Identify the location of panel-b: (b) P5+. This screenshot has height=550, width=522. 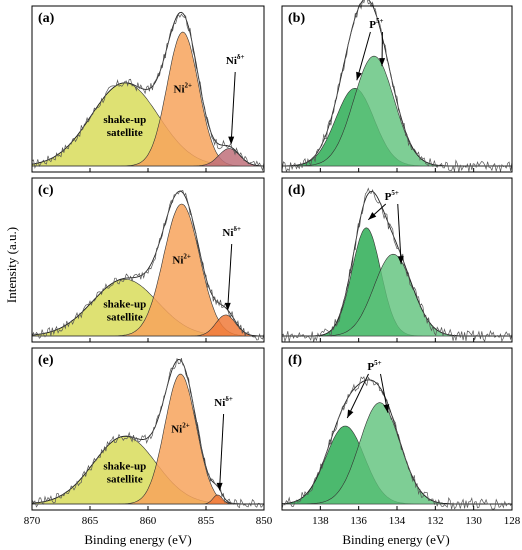
(397, 86).